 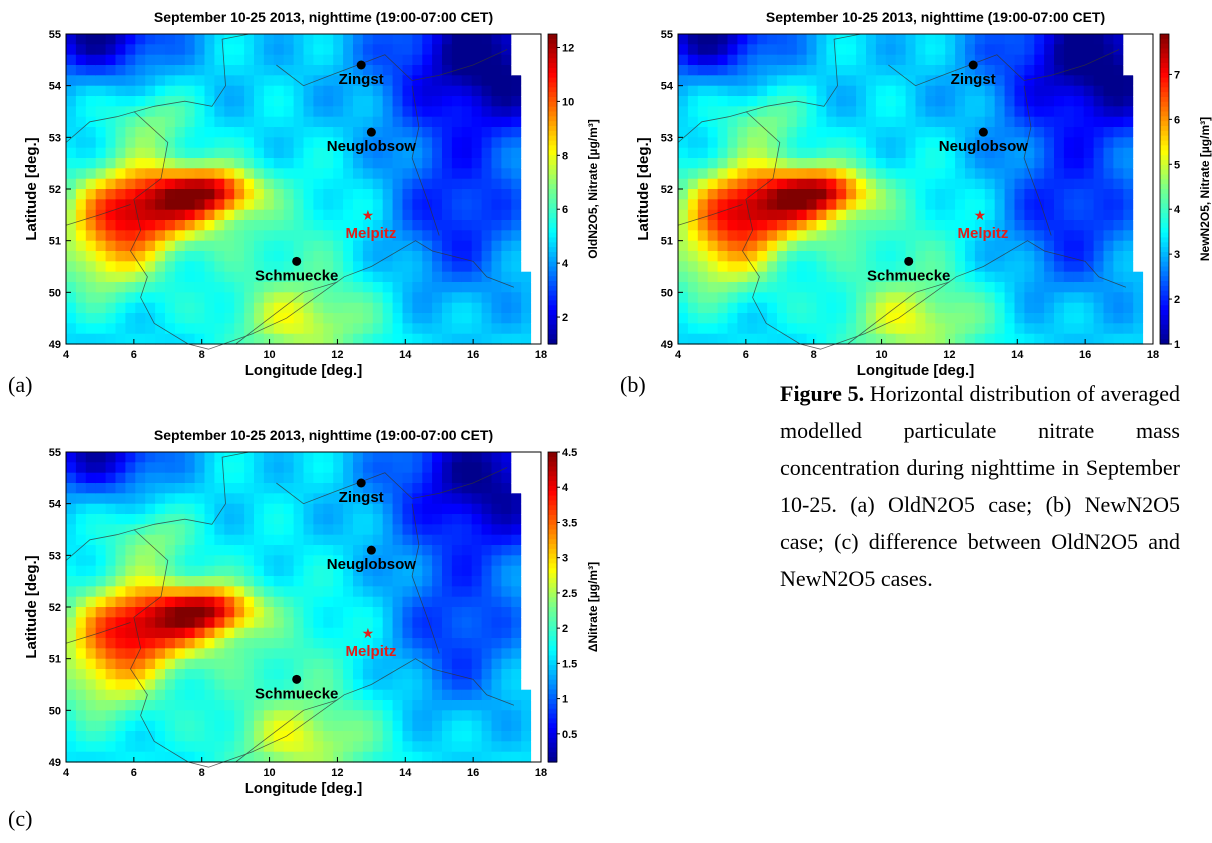 What do you see at coordinates (361, 497) in the screenshot?
I see `station-label: Zingst` at bounding box center [361, 497].